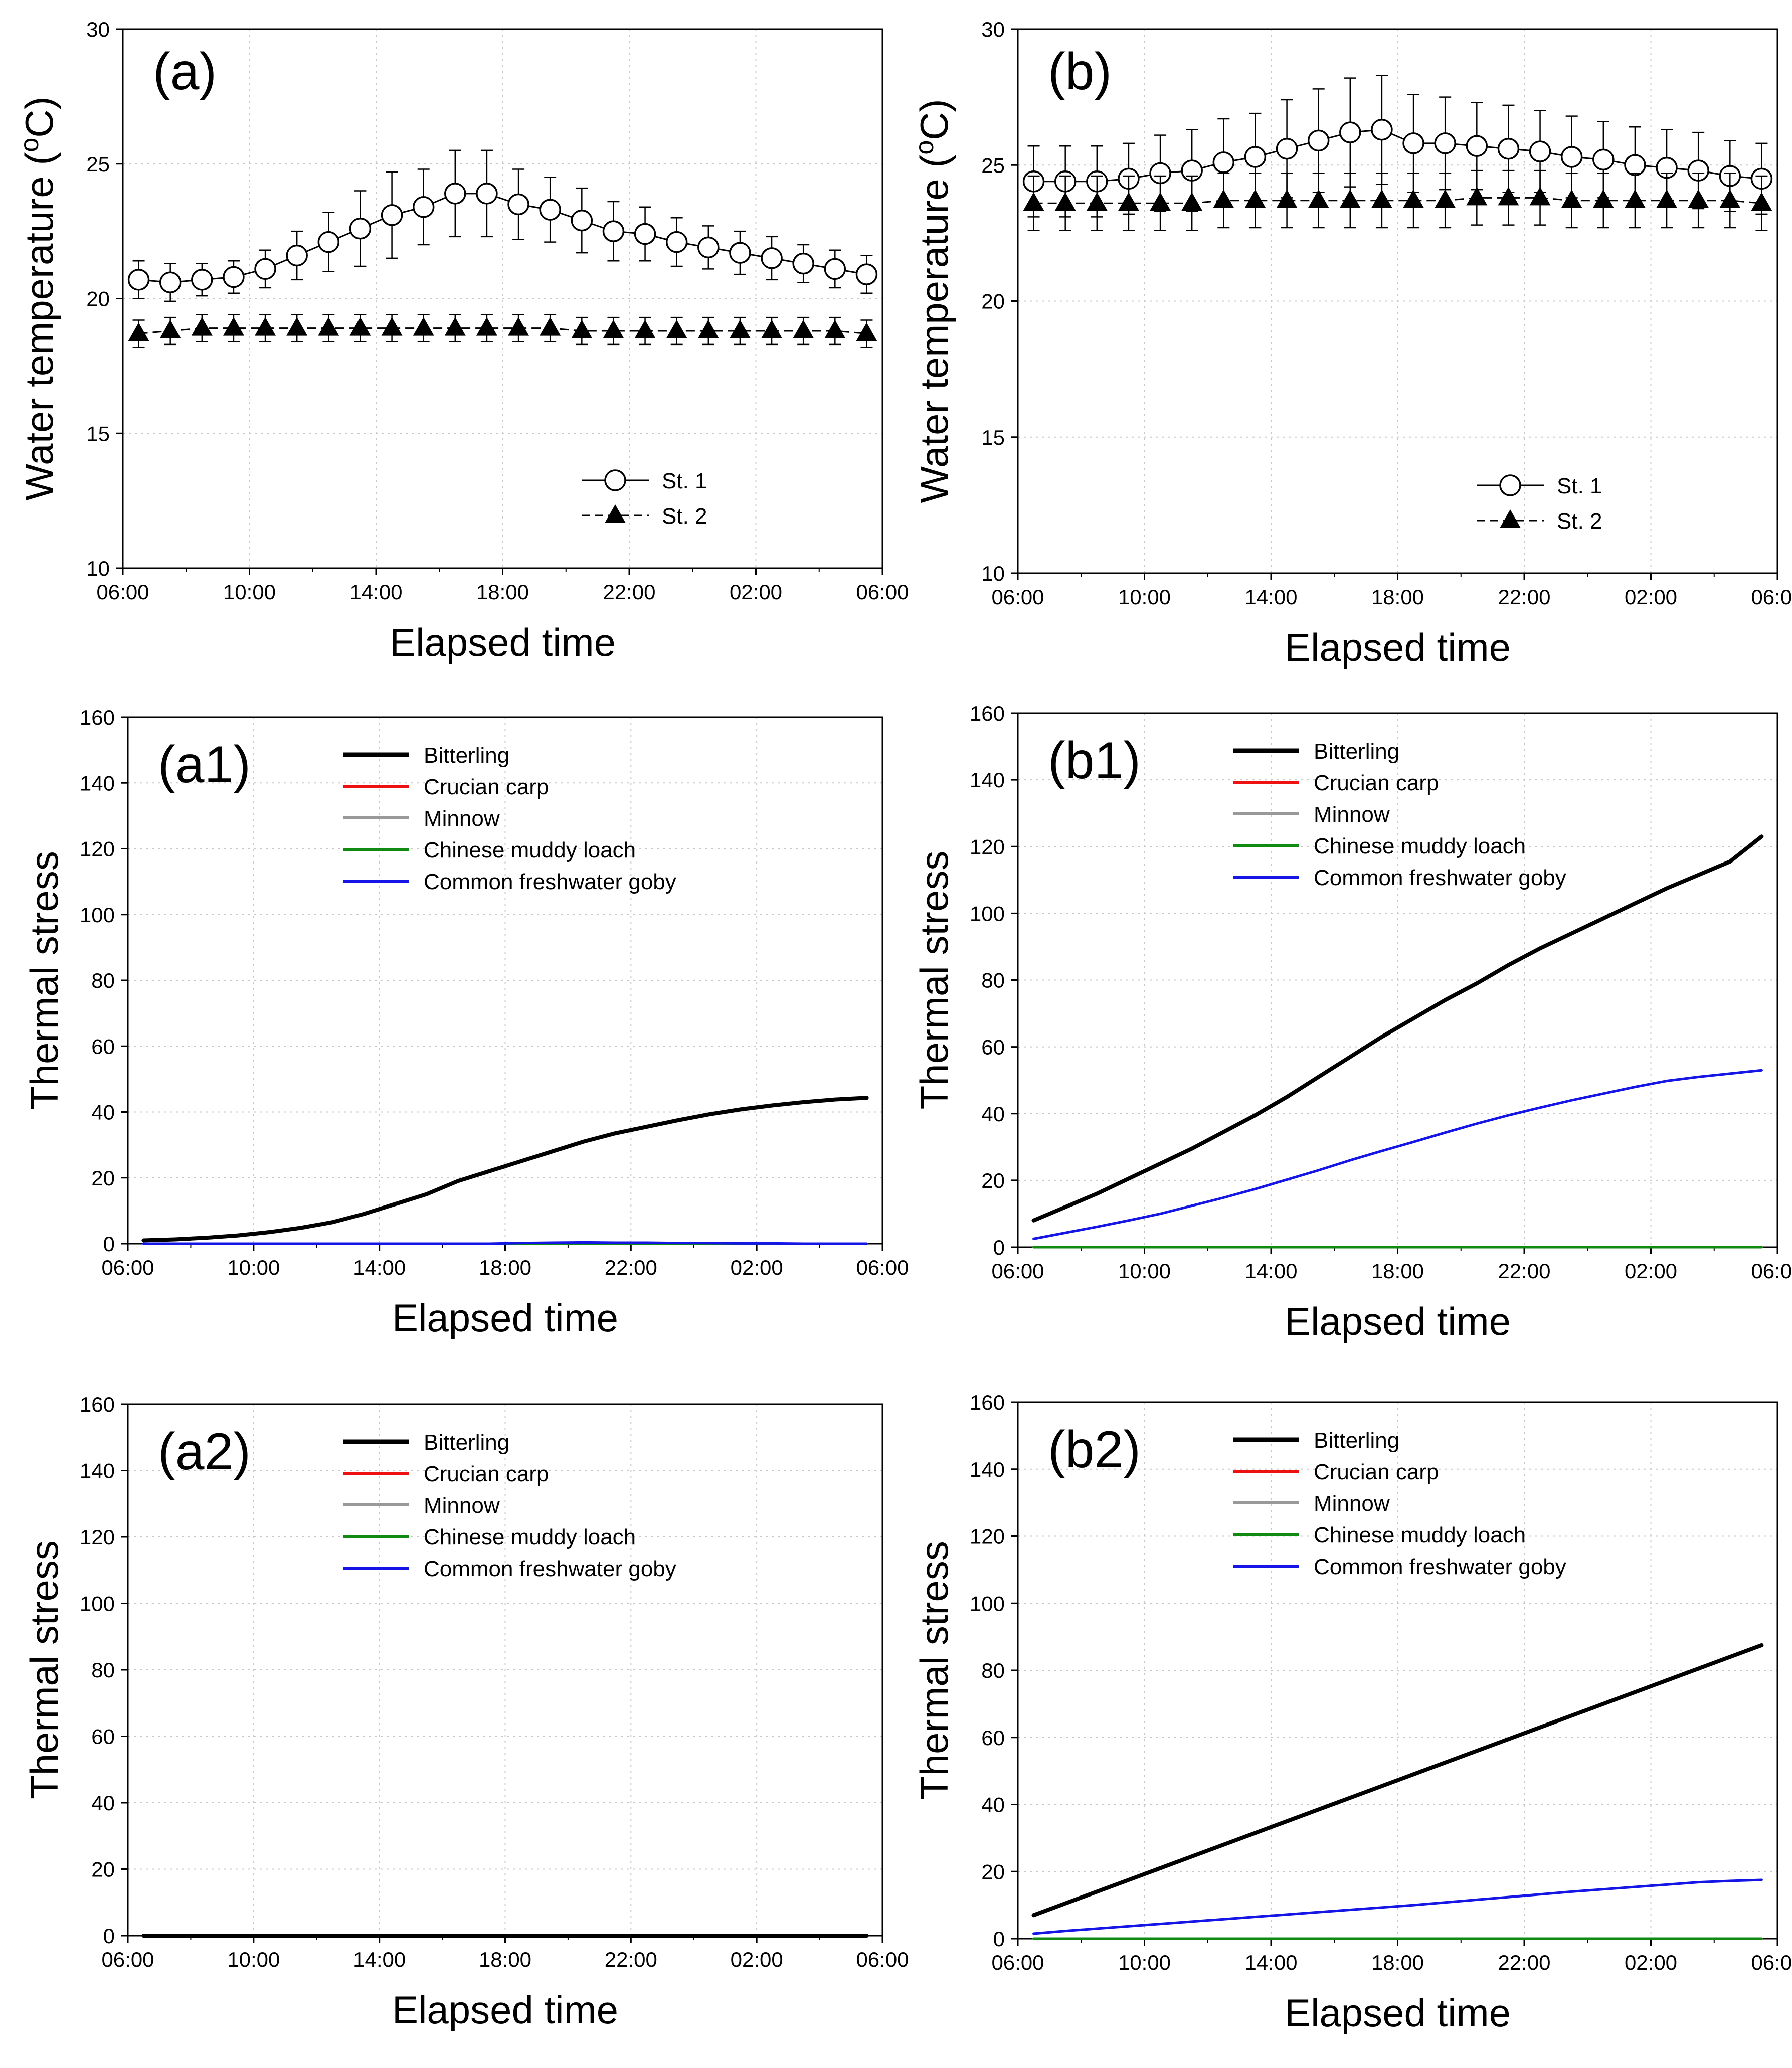 Image resolution: width=1792 pixels, height=2068 pixels. What do you see at coordinates (185, 72) in the screenshot?
I see `panel-label: (a)` at bounding box center [185, 72].